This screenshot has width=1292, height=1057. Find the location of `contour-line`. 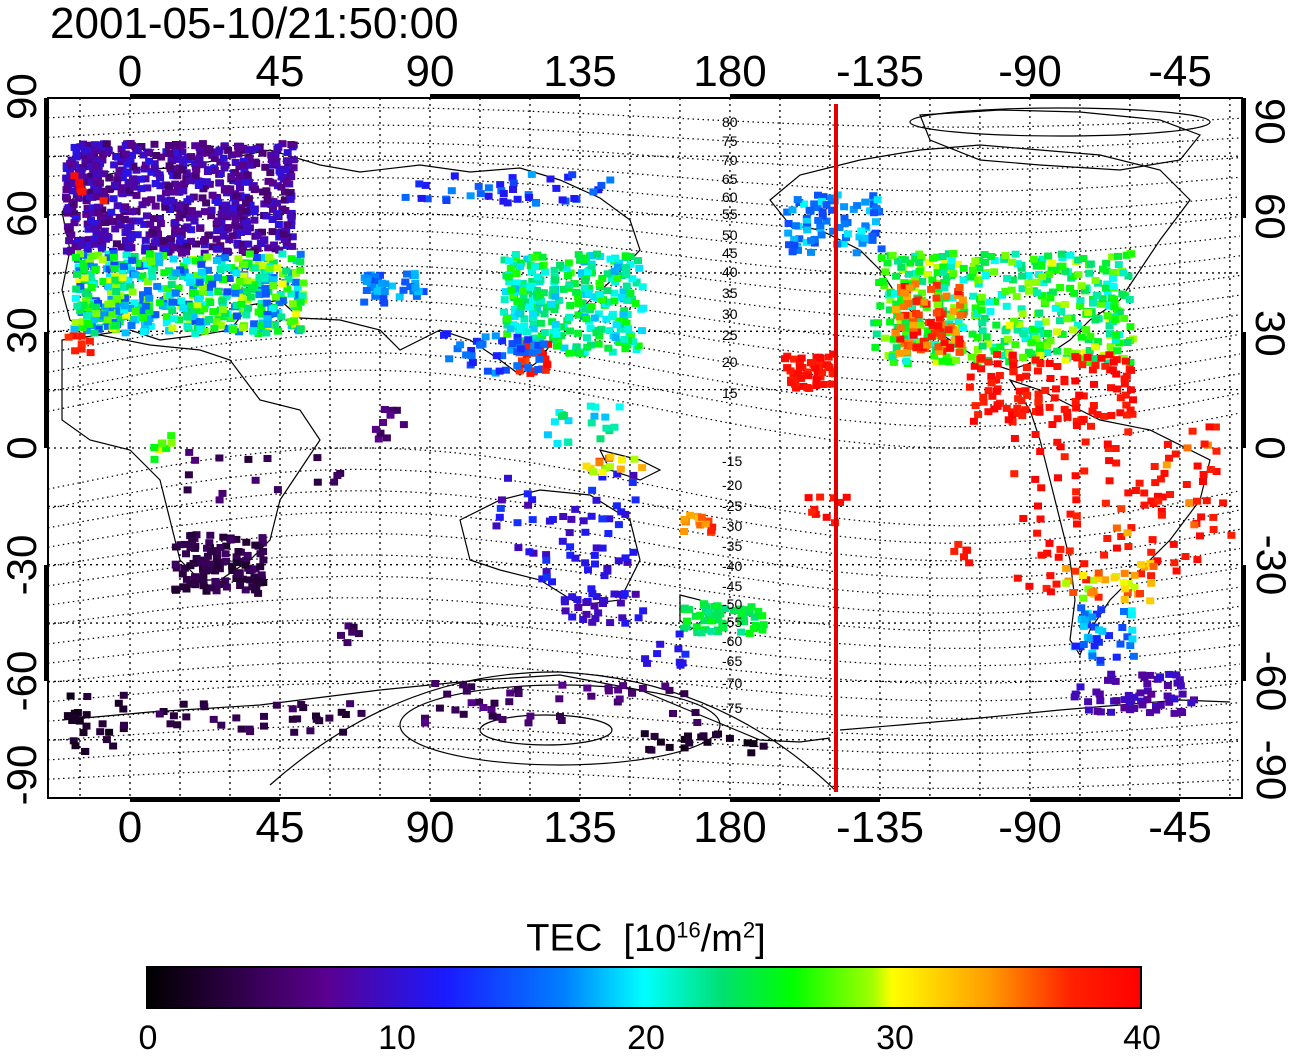

contour-line is located at coordinates (644, 214).